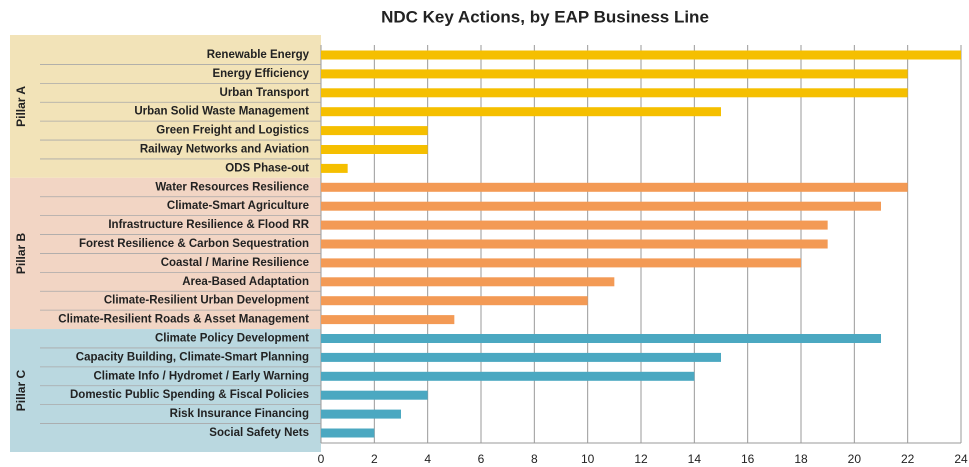  Describe the element at coordinates (232, 187) in the screenshot. I see `y-tick-label: Water Resources Resilience` at that location.